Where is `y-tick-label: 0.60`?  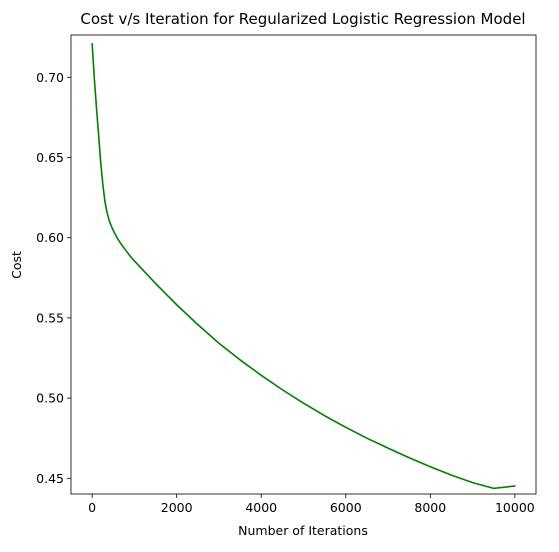 y-tick-label: 0.60 is located at coordinates (50, 237).